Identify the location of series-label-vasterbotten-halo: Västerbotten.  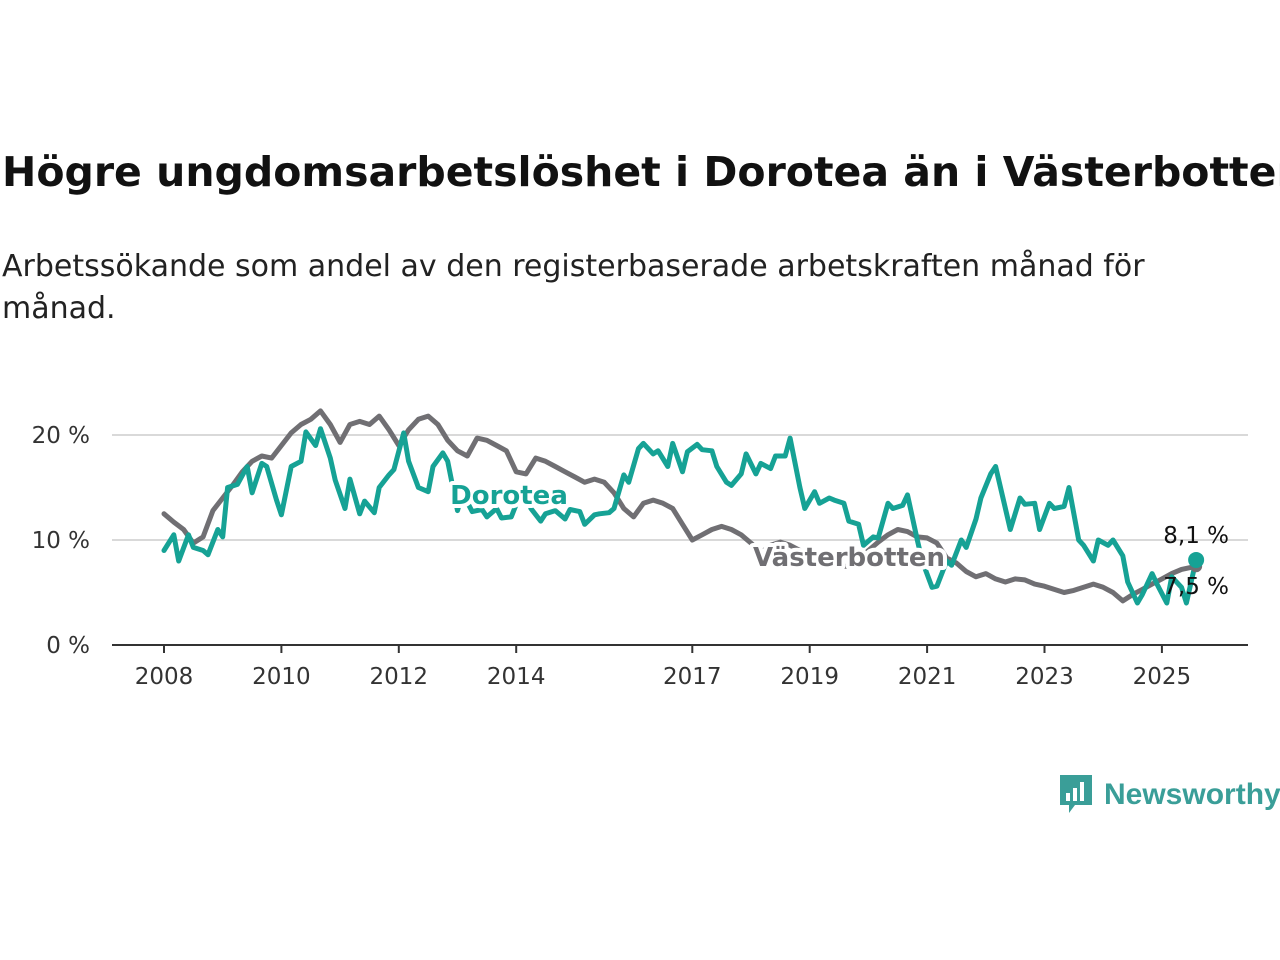
(849, 558).